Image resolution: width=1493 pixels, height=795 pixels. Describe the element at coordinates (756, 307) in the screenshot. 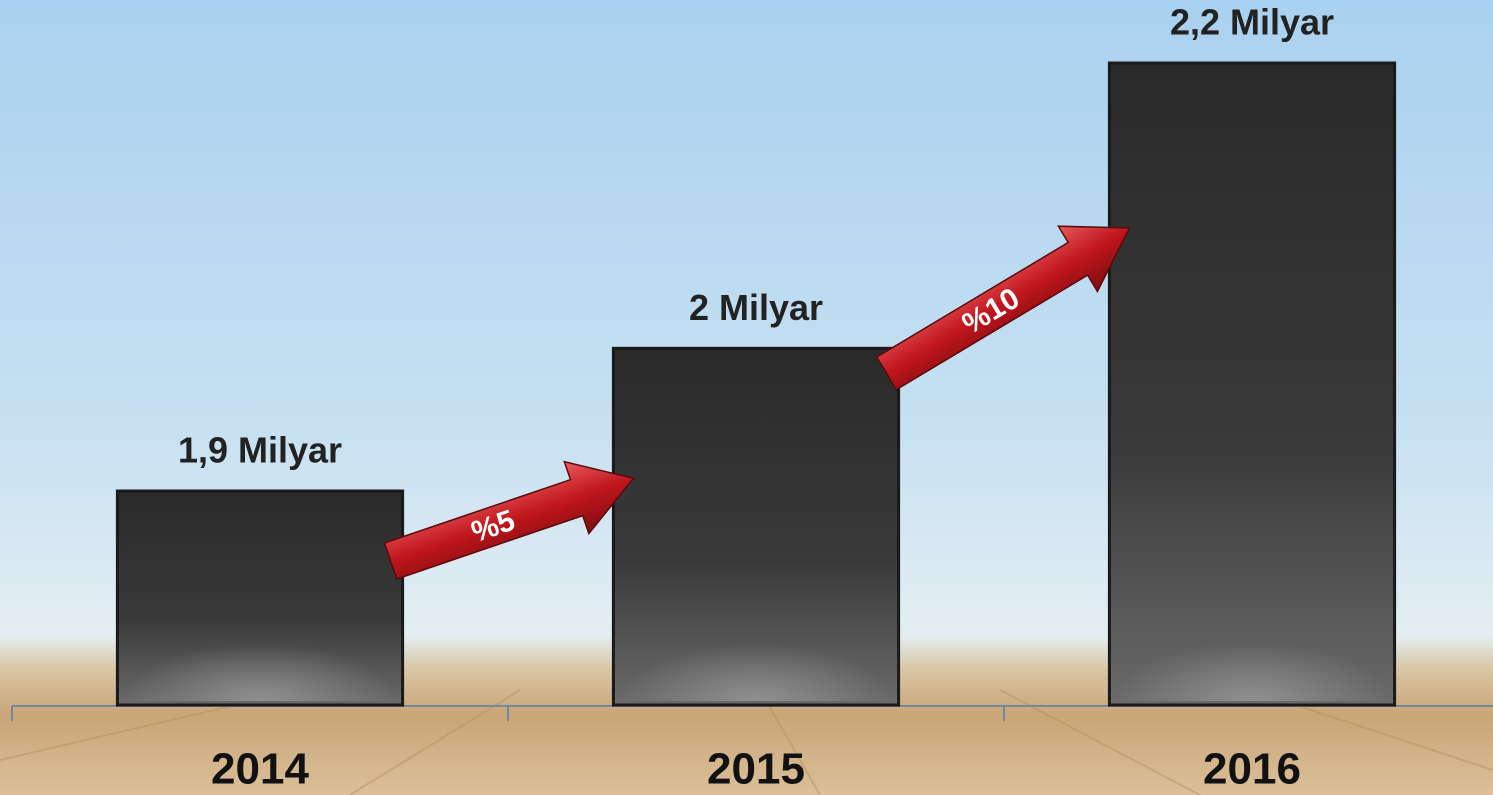

I see `value-label: 2 Milyar` at that location.